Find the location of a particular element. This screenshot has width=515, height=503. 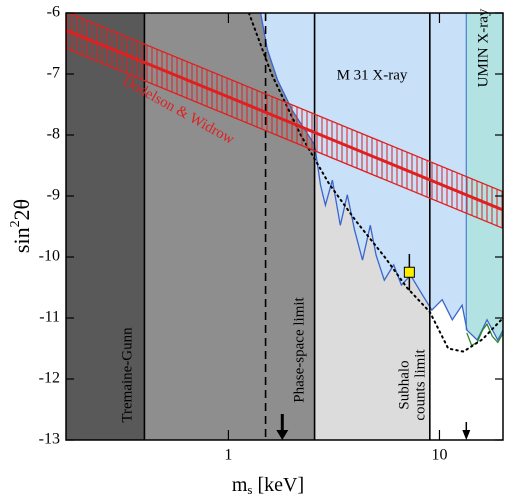

y-axis-label: sin22θ is located at coordinates (21, 226).